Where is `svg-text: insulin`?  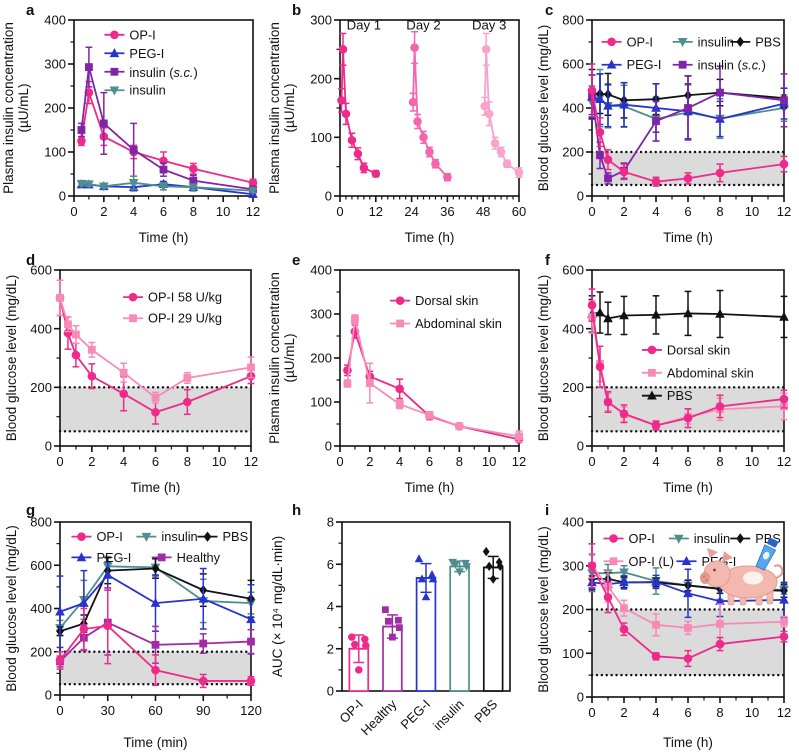
svg-text: insulin is located at coordinates (147, 90).